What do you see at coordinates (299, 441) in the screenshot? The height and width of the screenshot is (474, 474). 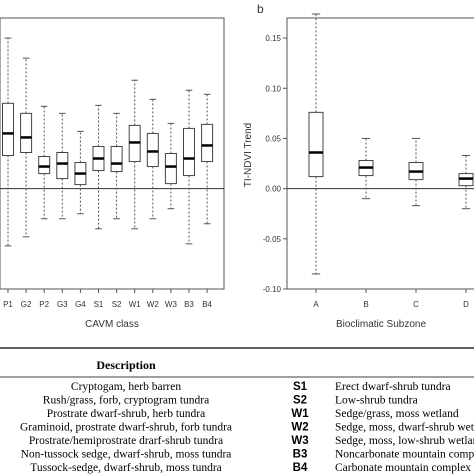 I see `table-code-W3: W3` at bounding box center [299, 441].